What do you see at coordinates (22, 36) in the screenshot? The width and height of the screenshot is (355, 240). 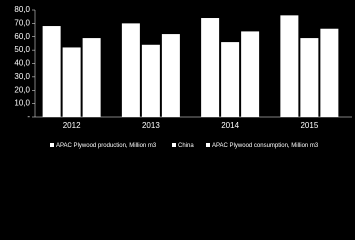 I see `y-tick-label: 60,0` at bounding box center [22, 36].